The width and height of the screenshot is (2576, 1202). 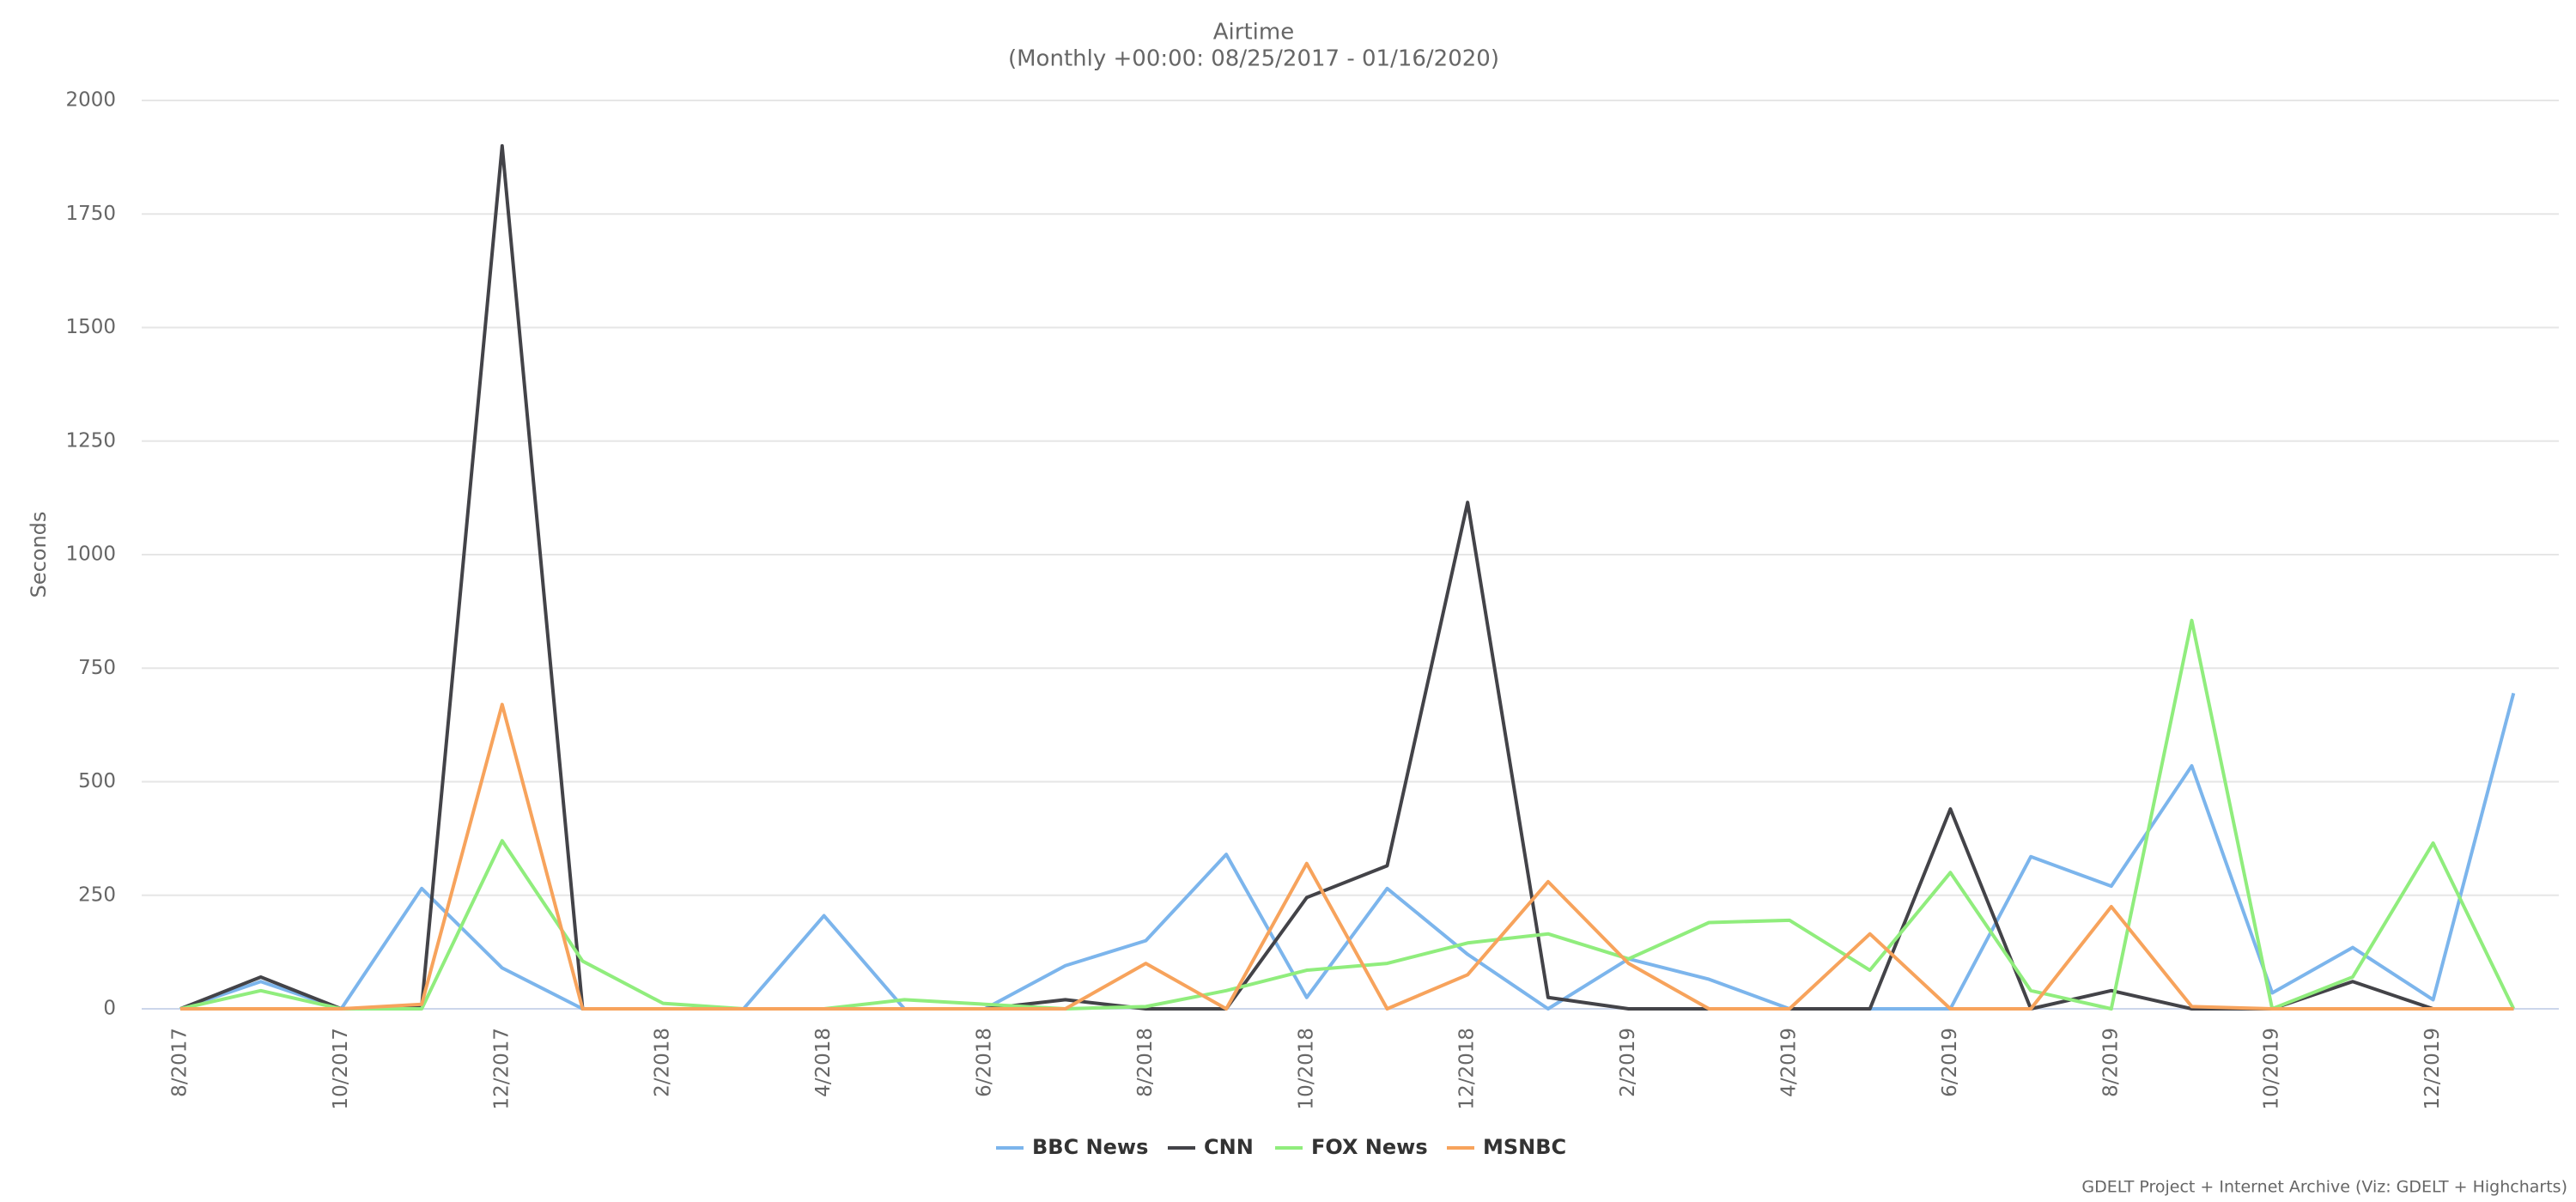 What do you see at coordinates (2433, 1069) in the screenshot?
I see `x-tick-label: 12/2019` at bounding box center [2433, 1069].